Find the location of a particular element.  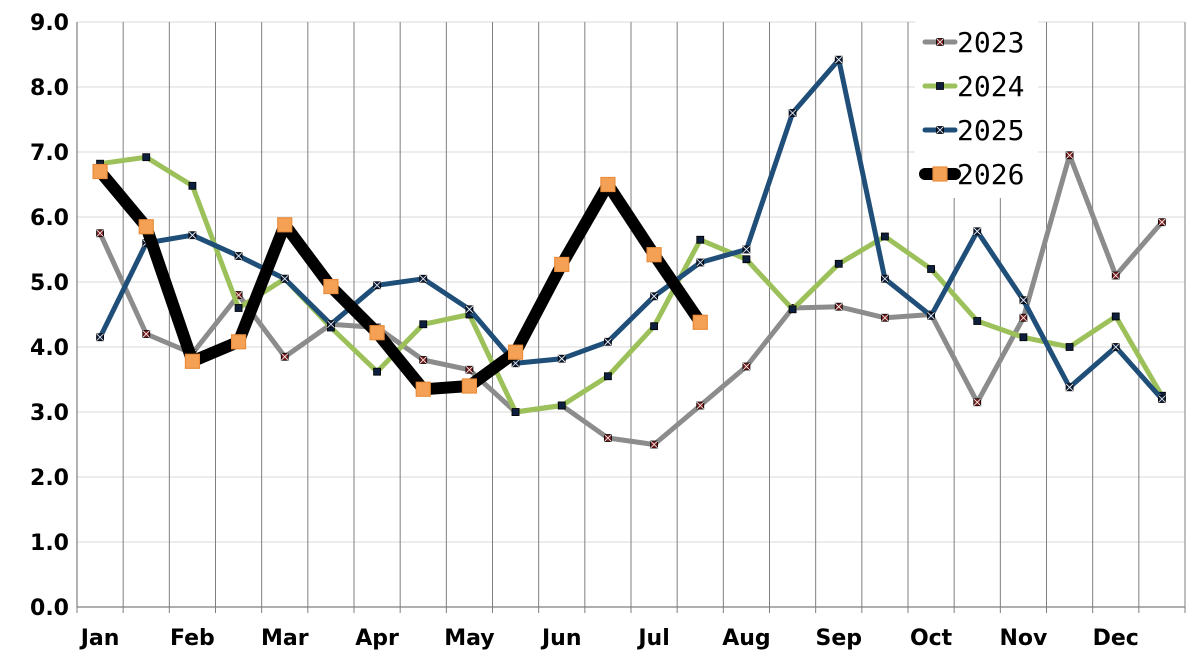

y-tick-label: 1.0 is located at coordinates (49, 543).